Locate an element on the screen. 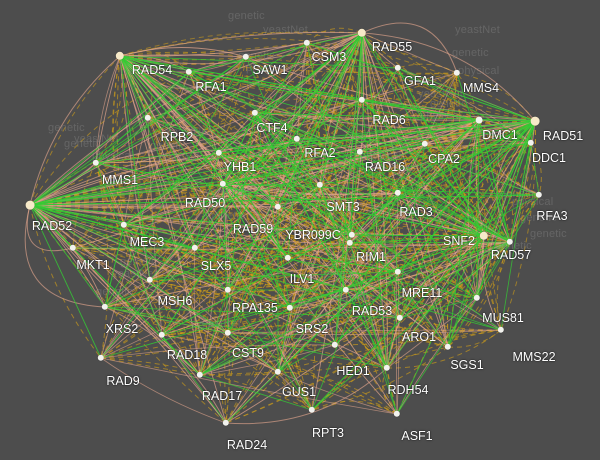  network-node-aro1 is located at coordinates (400, 318).